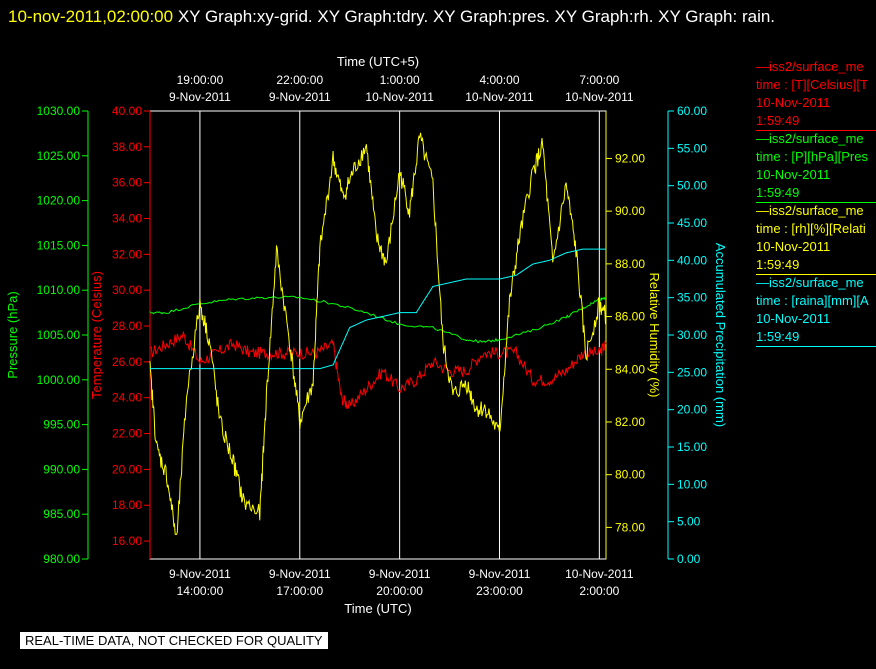 This screenshot has width=876, height=669. Describe the element at coordinates (630, 211) in the screenshot. I see `y-tick-label-rh: 90.00` at that location.